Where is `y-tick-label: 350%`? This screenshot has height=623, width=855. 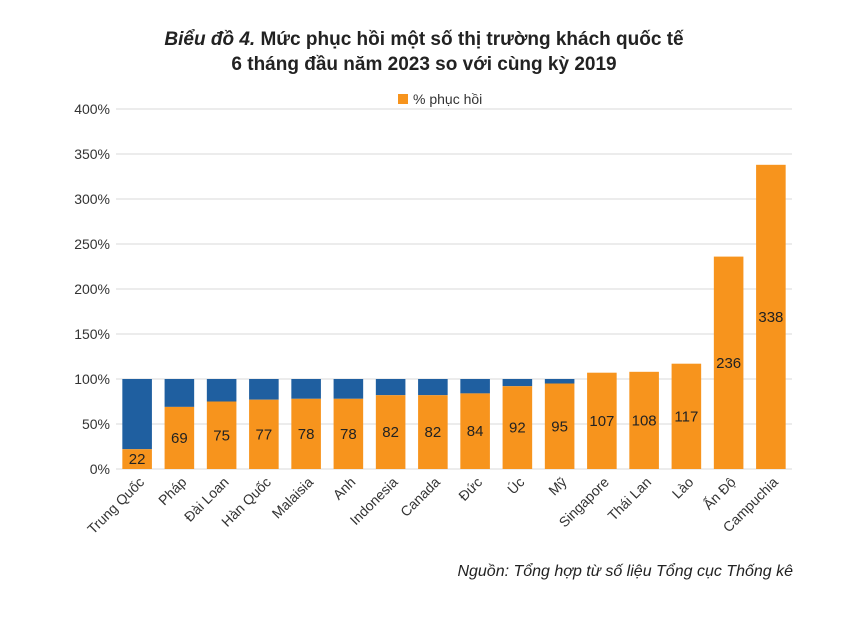 y-tick-label: 350% is located at coordinates (92, 154).